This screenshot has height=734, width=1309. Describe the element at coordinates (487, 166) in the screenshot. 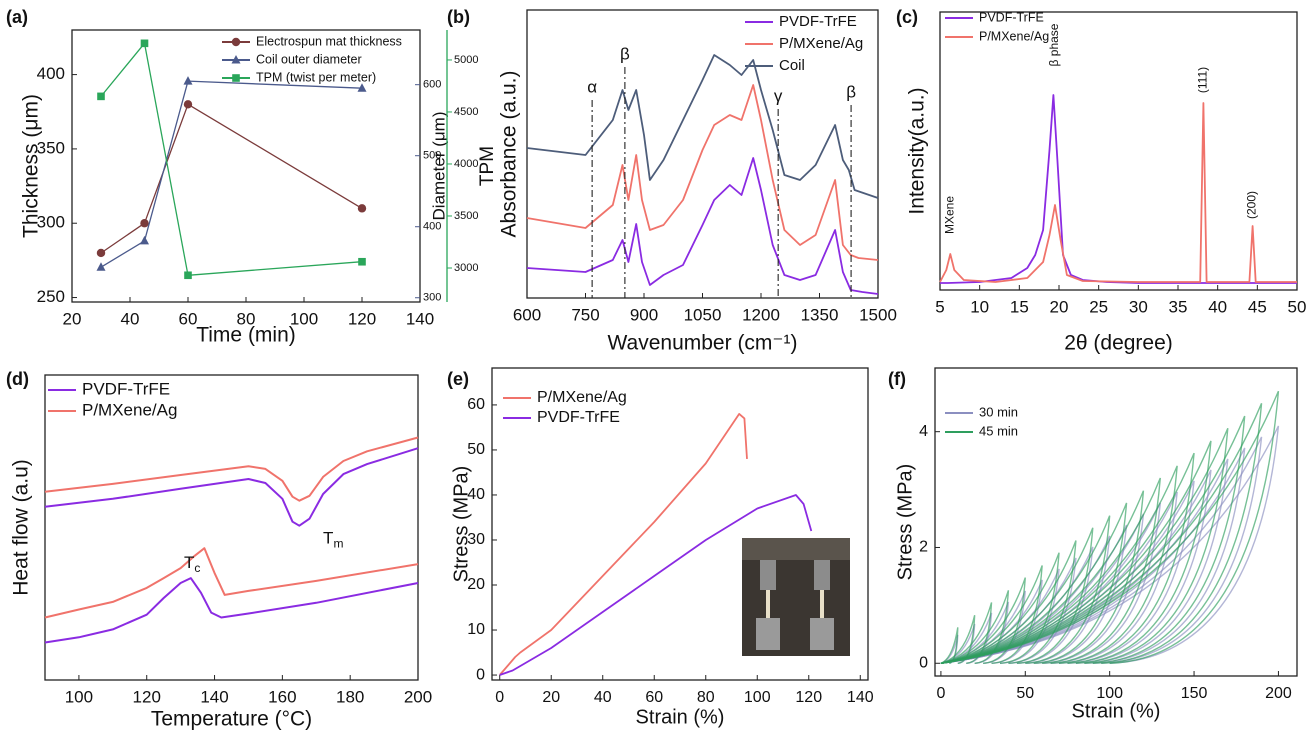

I see `y3-axis-label: TPM` at that location.